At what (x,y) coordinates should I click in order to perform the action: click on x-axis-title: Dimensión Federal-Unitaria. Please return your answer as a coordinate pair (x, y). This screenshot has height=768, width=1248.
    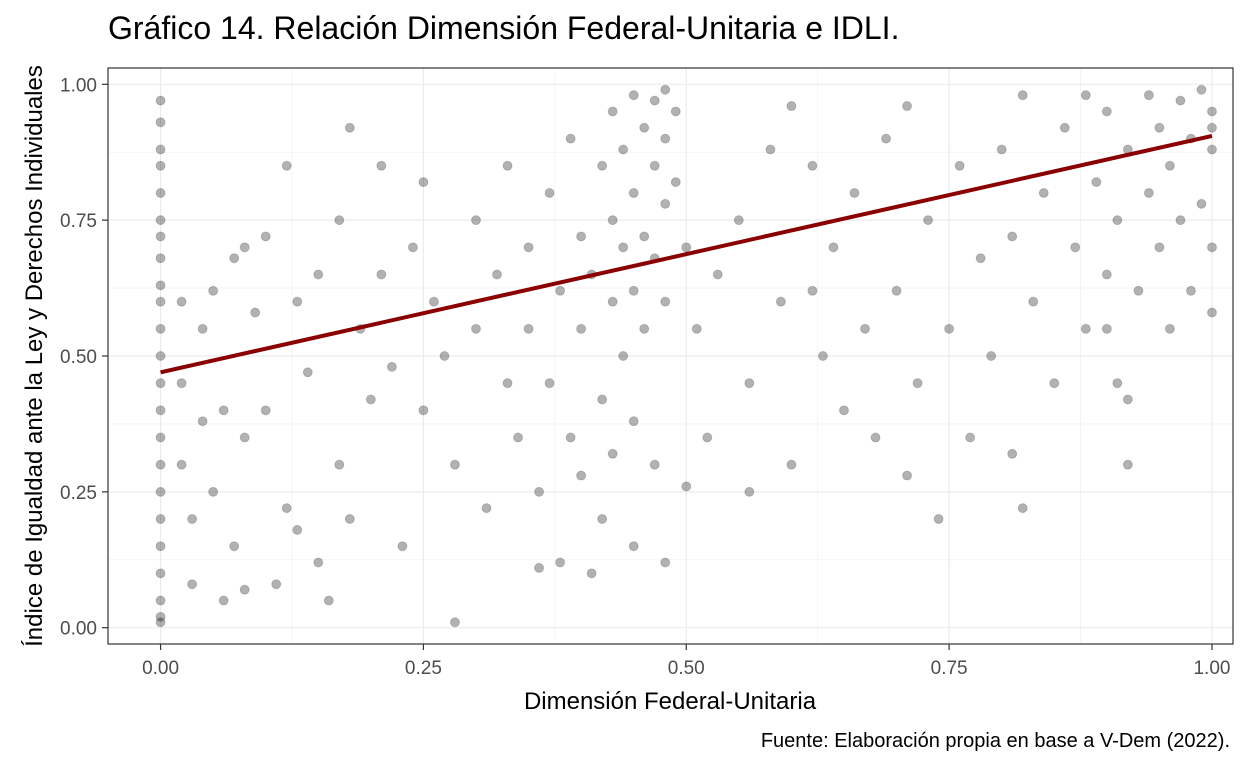
    Looking at the image, I should click on (670, 701).